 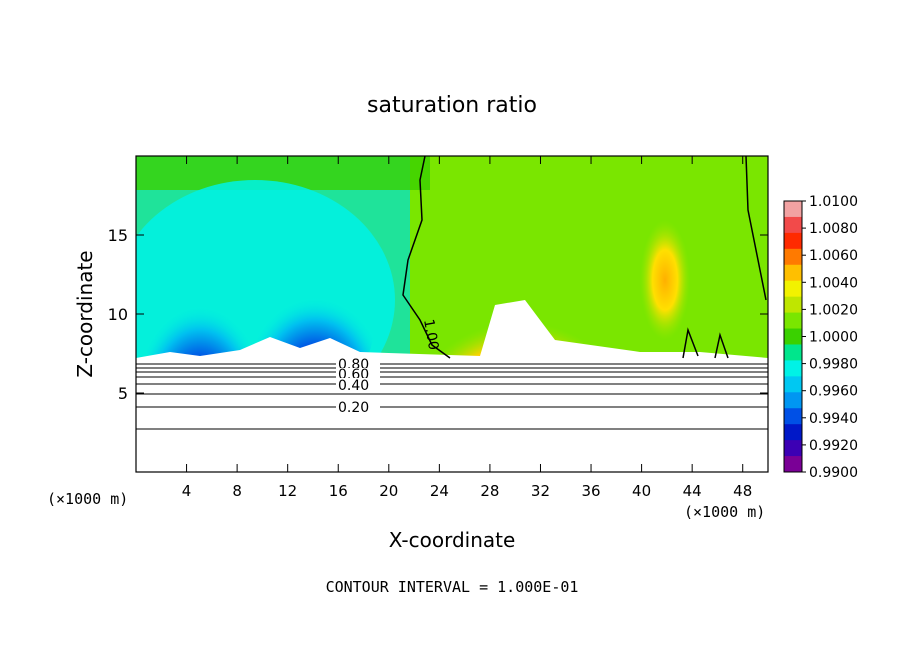 I want to click on x-tick-label: 8, so click(x=237, y=491).